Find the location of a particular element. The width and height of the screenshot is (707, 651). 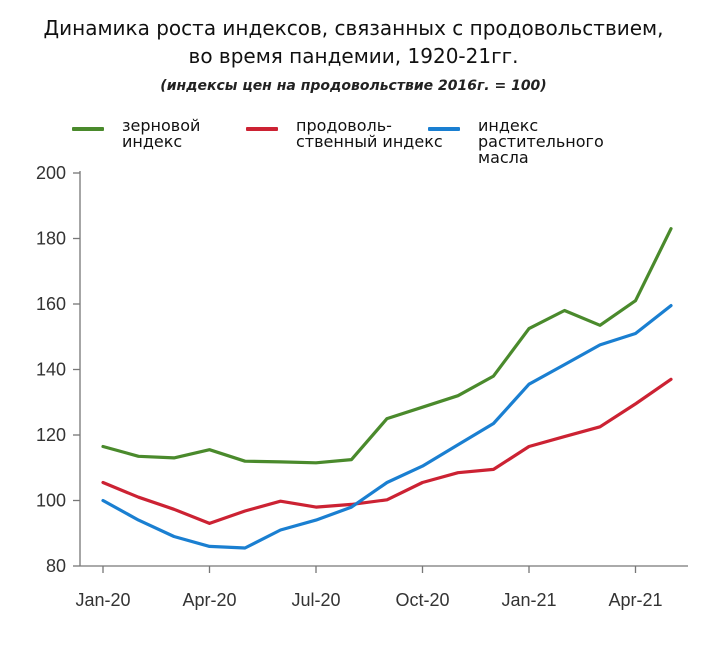

y-tick-label: 100 is located at coordinates (51, 501).